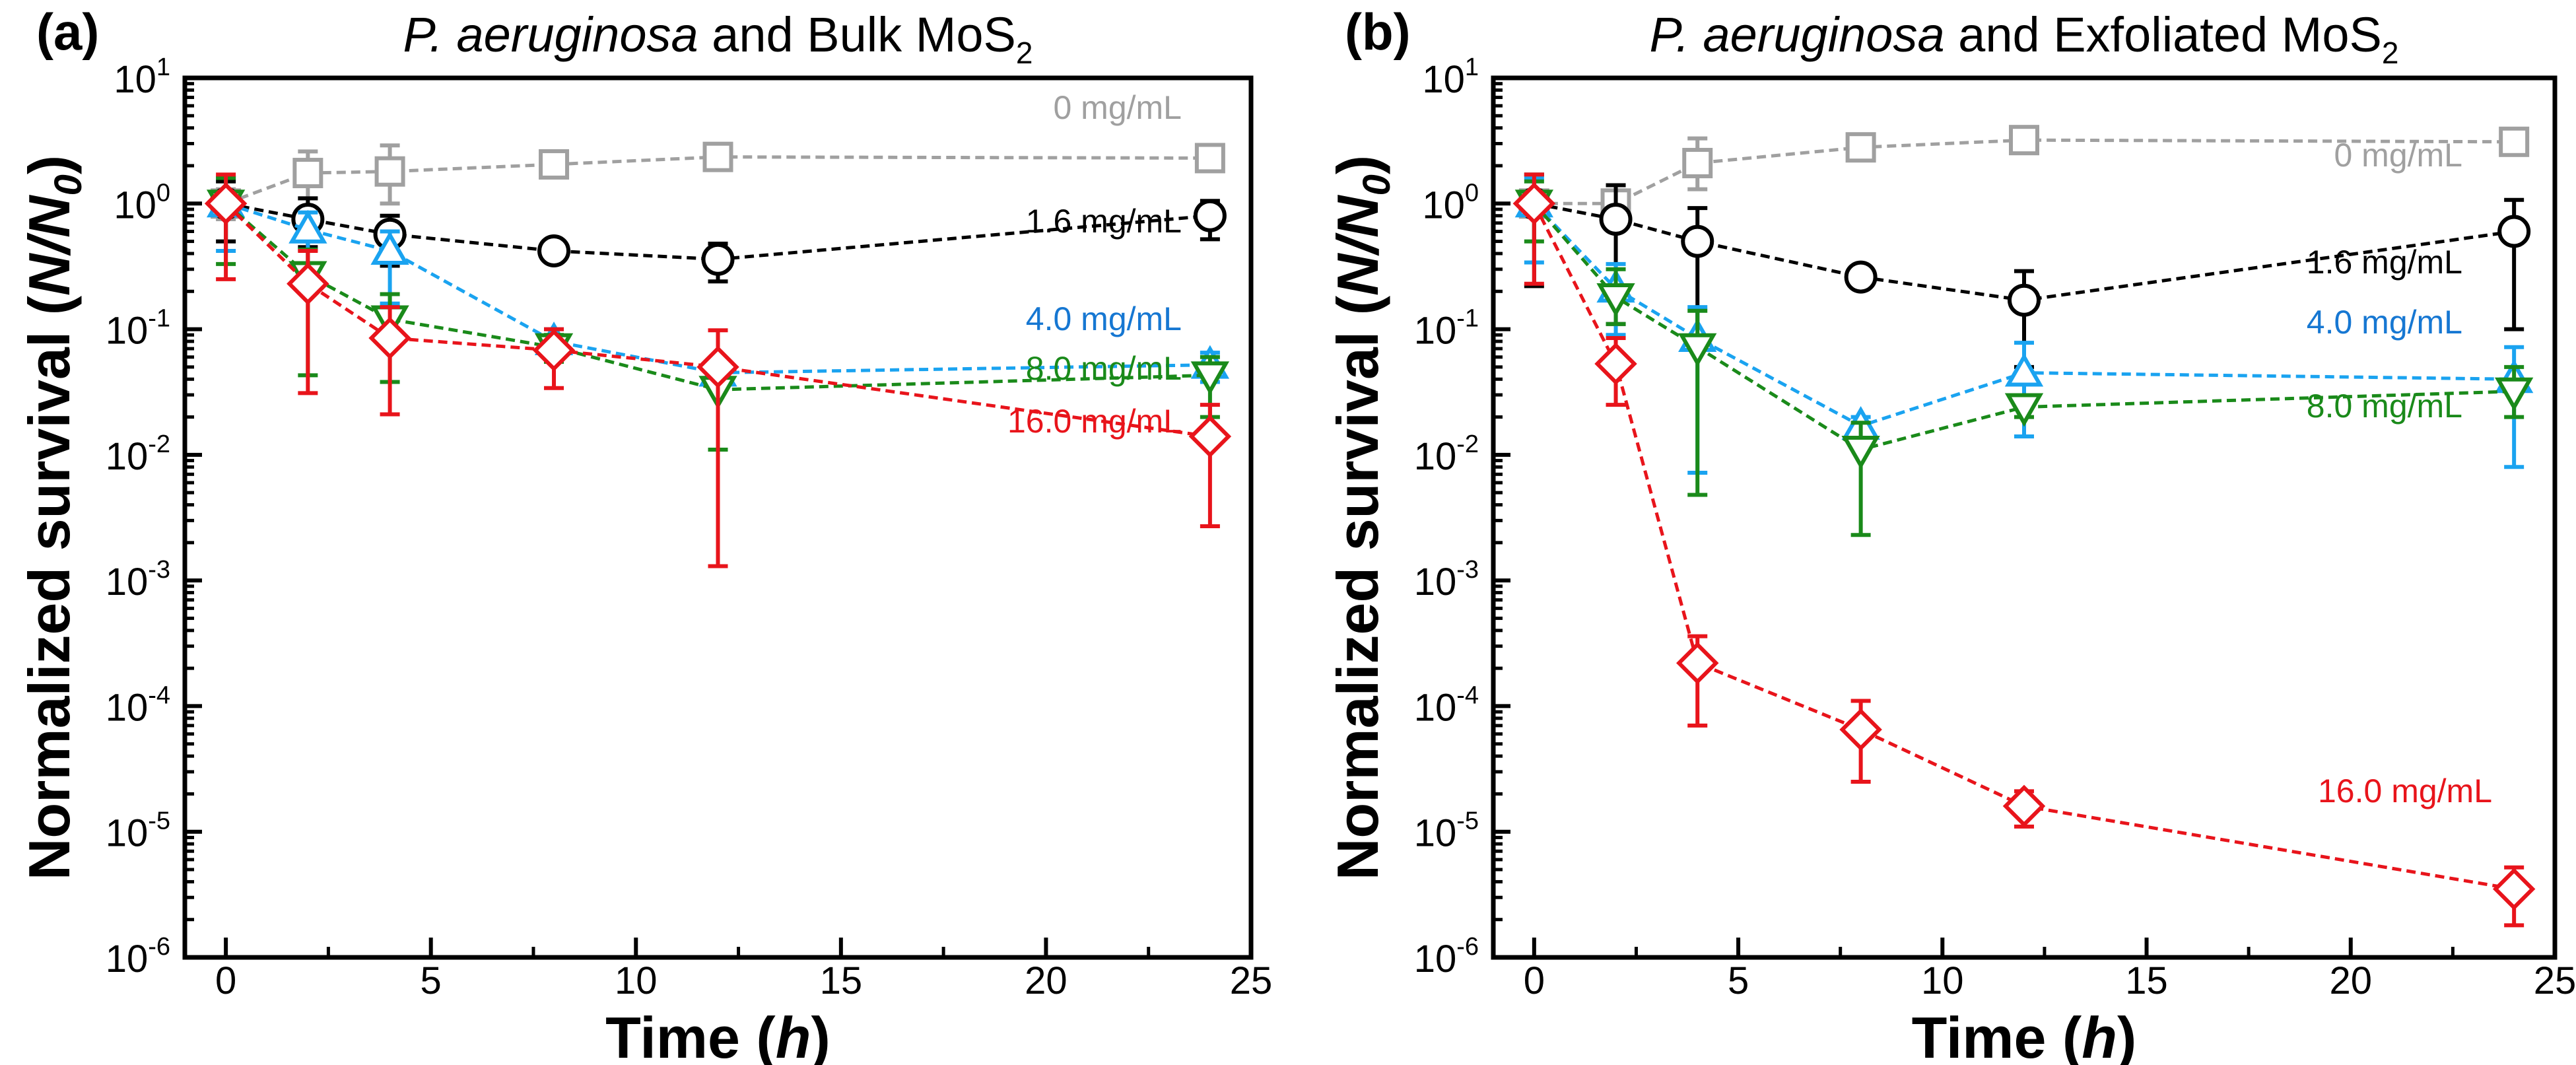 This screenshot has width=2576, height=1065. What do you see at coordinates (1104, 318) in the screenshot?
I see `series-label: 4.0 mg/mL` at bounding box center [1104, 318].